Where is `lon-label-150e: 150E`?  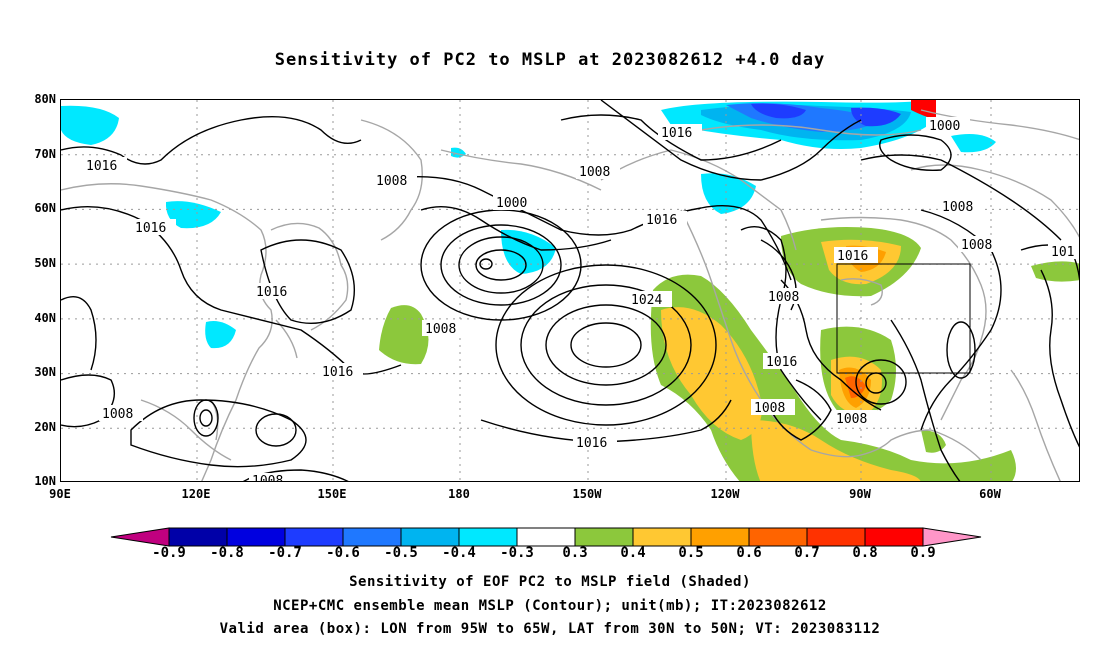
lon-label-150e: 150E is located at coordinates (332, 494).